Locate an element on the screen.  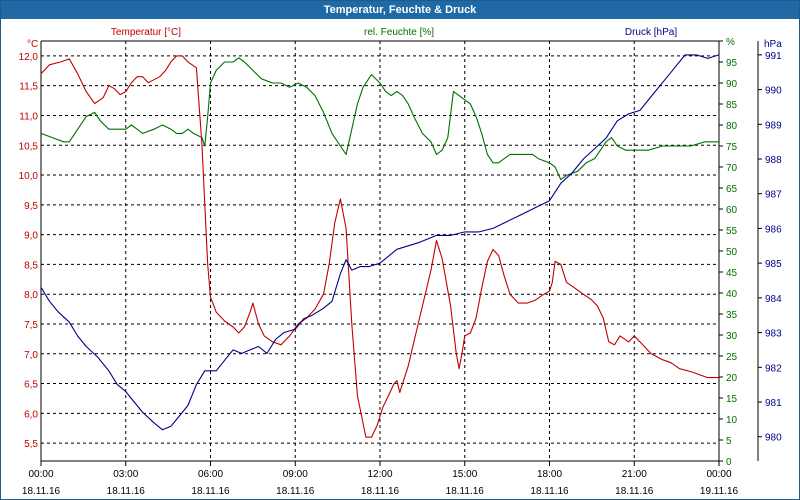
pressure-tick-label: 982 is located at coordinates (773, 368).